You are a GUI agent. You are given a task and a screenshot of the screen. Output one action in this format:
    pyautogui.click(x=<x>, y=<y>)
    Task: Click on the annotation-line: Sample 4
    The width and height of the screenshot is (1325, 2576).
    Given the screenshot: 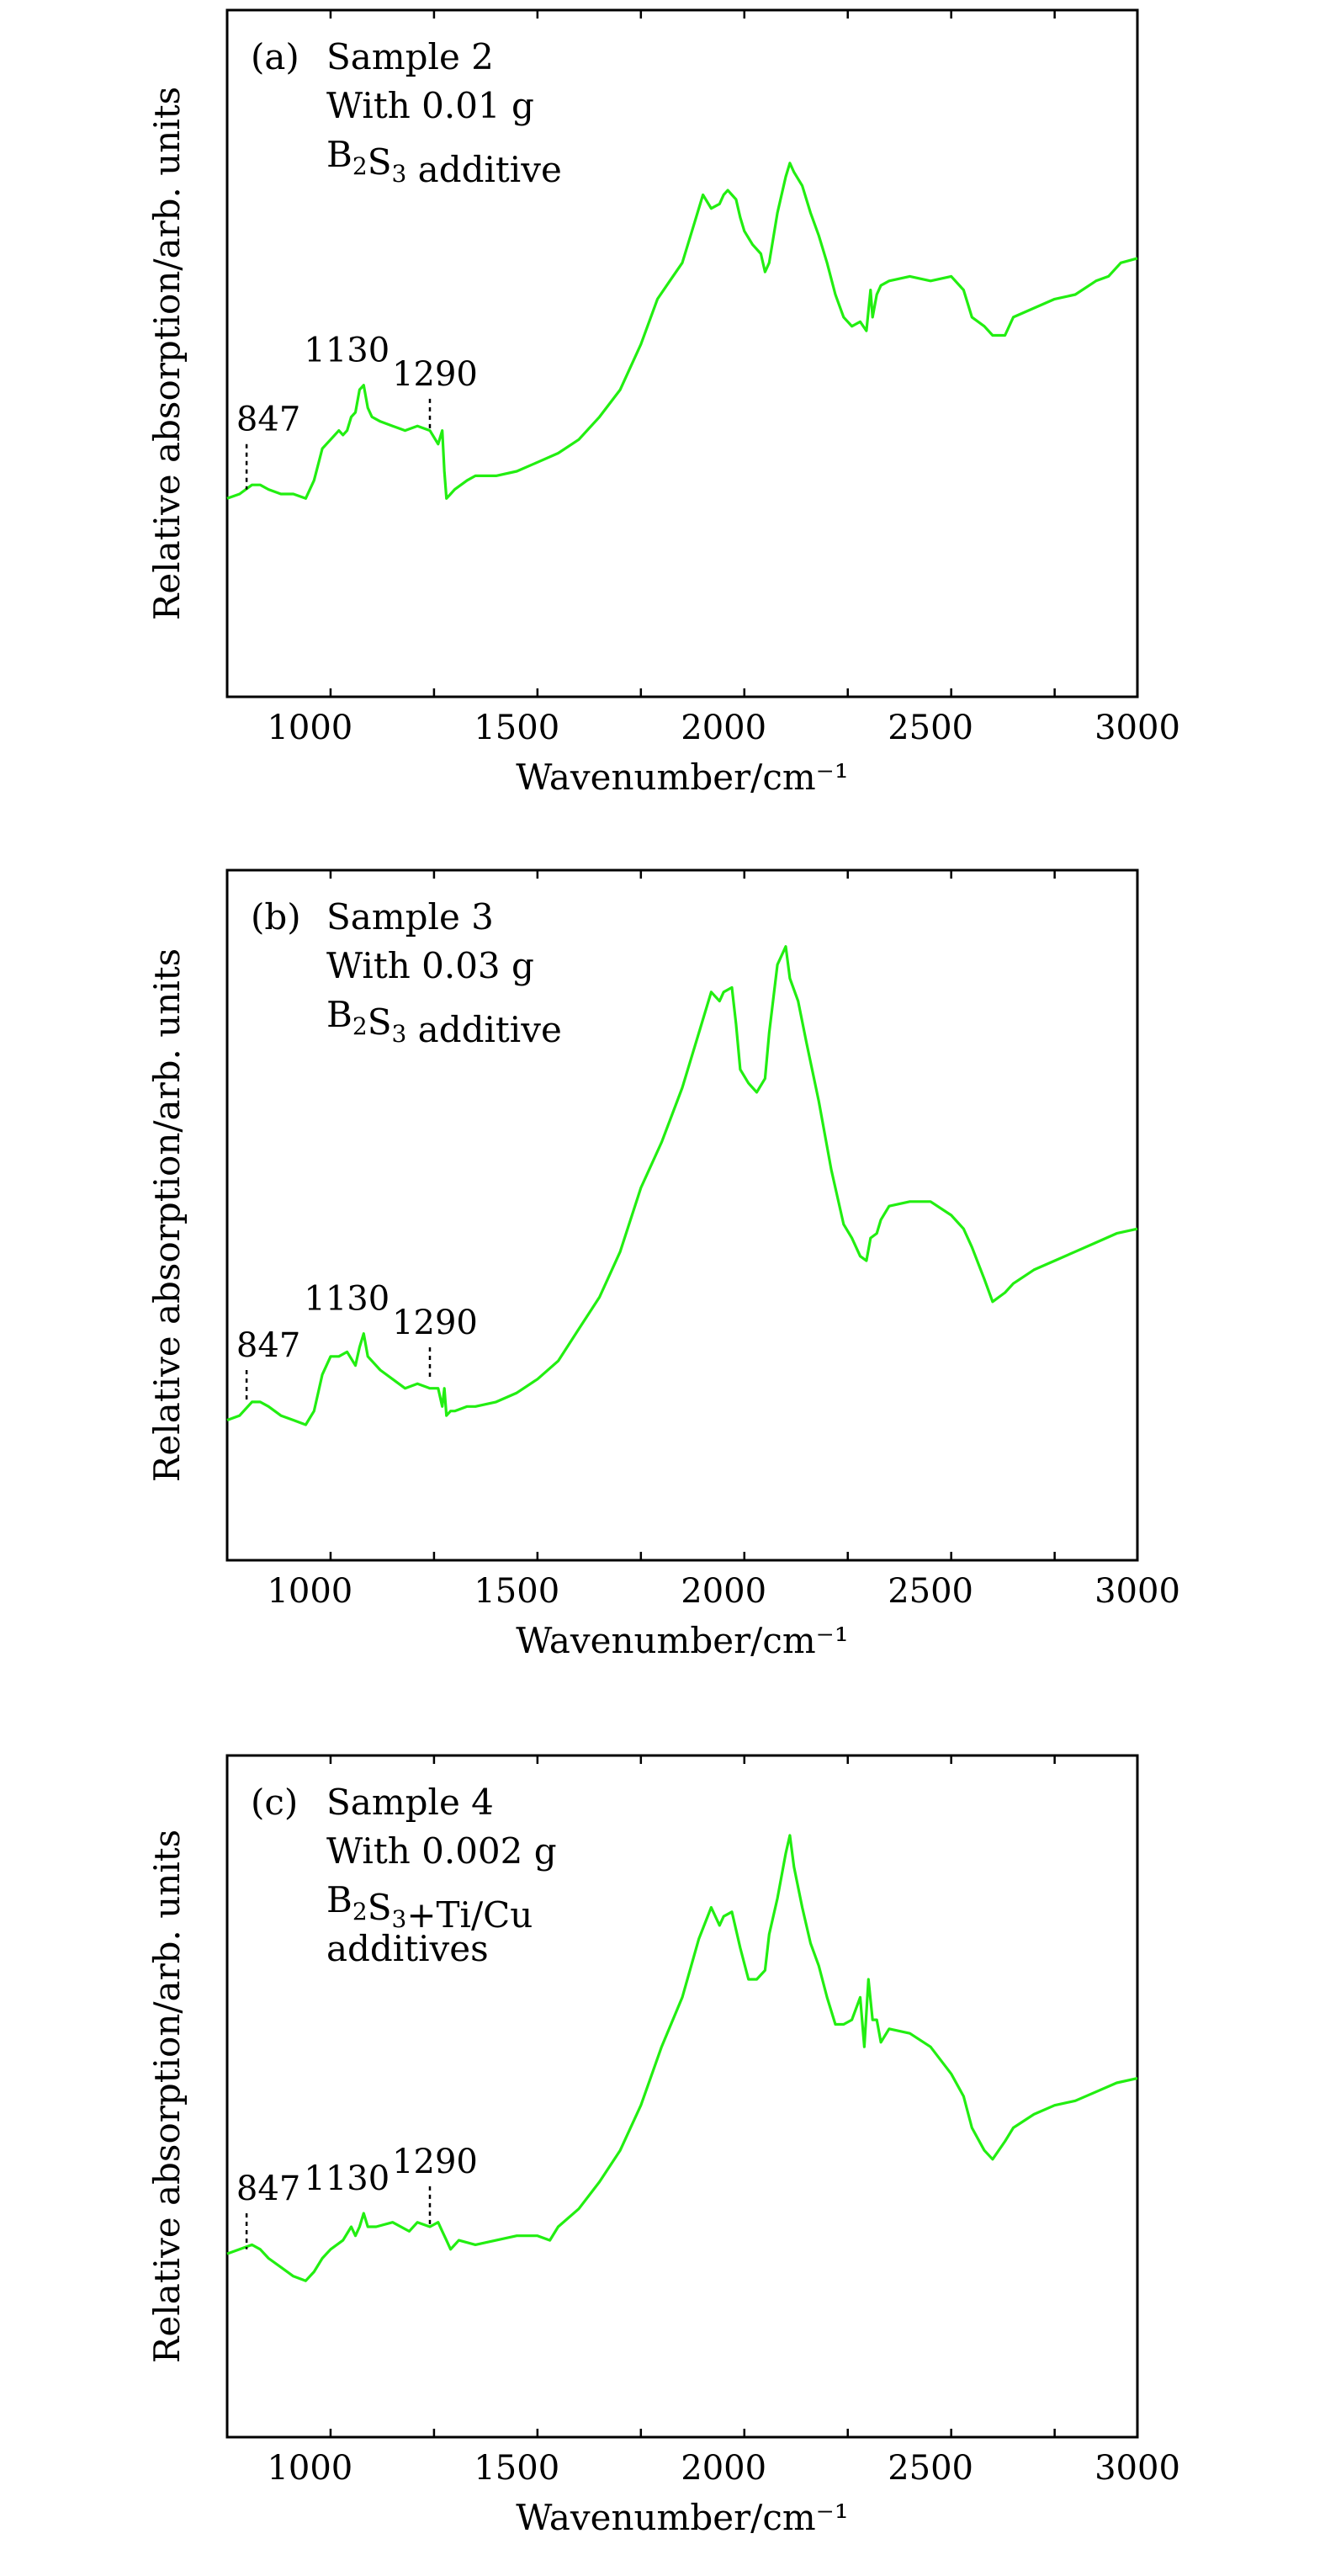 What is the action you would take?
    pyautogui.click(x=410, y=1802)
    